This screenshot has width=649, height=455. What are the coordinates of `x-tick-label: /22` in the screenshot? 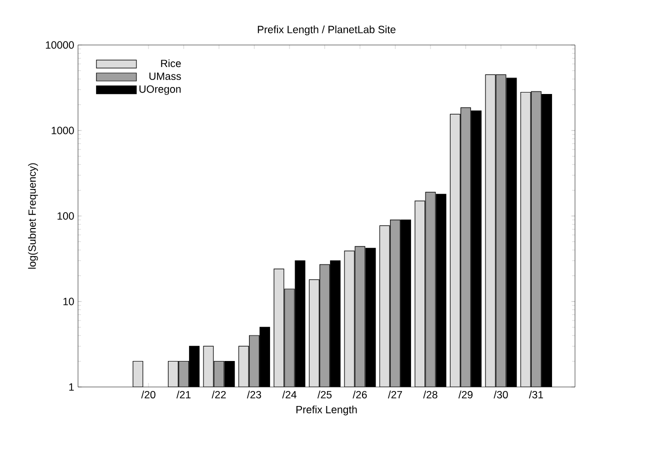 It's located at (219, 394).